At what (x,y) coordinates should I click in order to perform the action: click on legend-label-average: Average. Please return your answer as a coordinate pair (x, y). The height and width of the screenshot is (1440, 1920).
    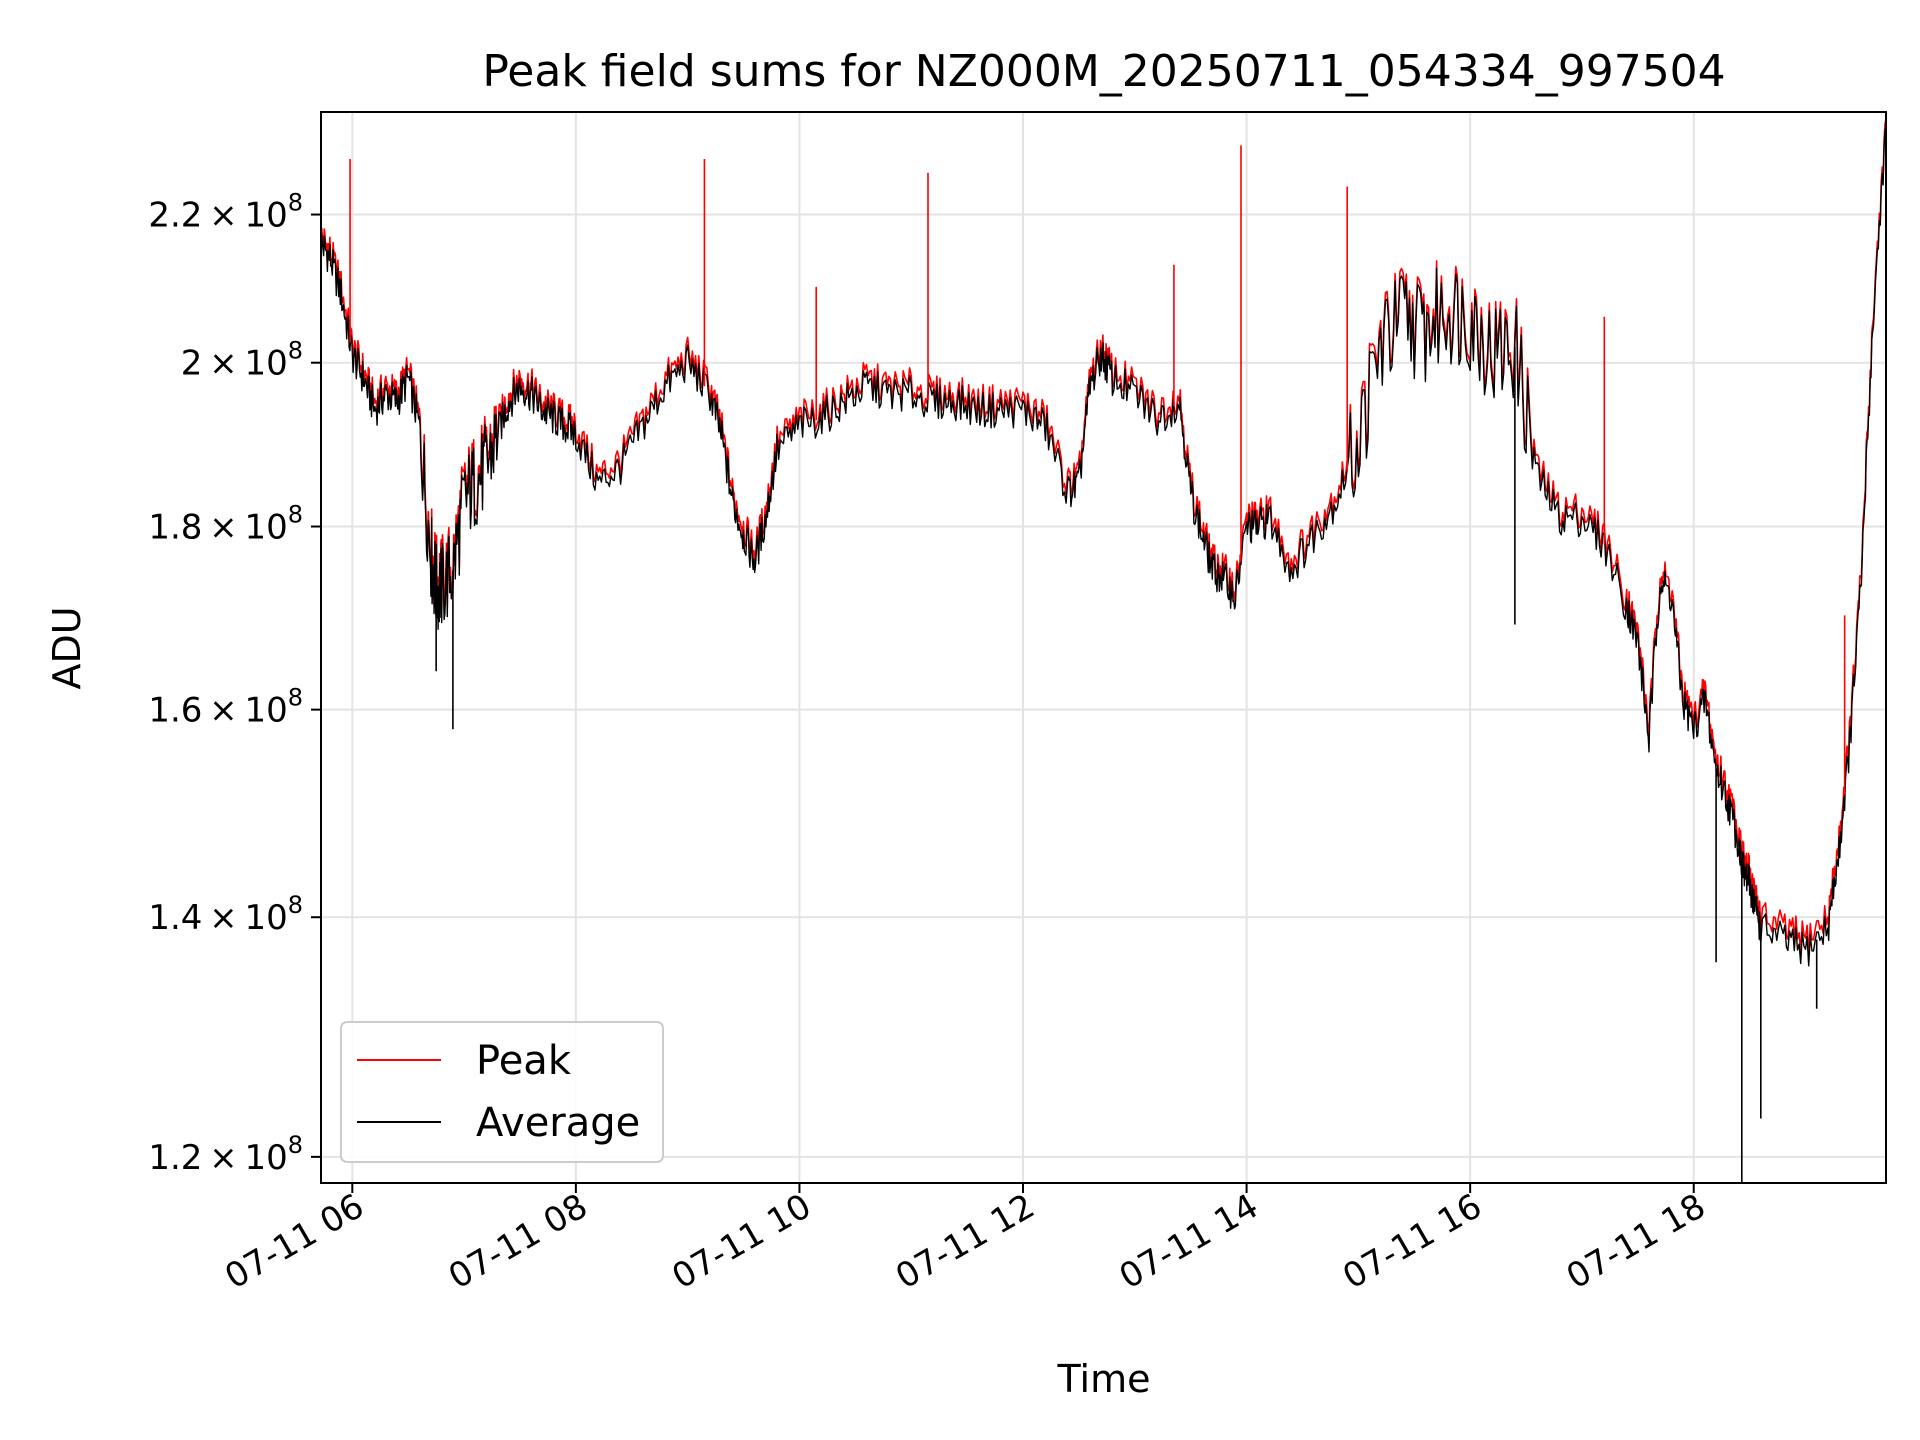
    Looking at the image, I should click on (558, 1123).